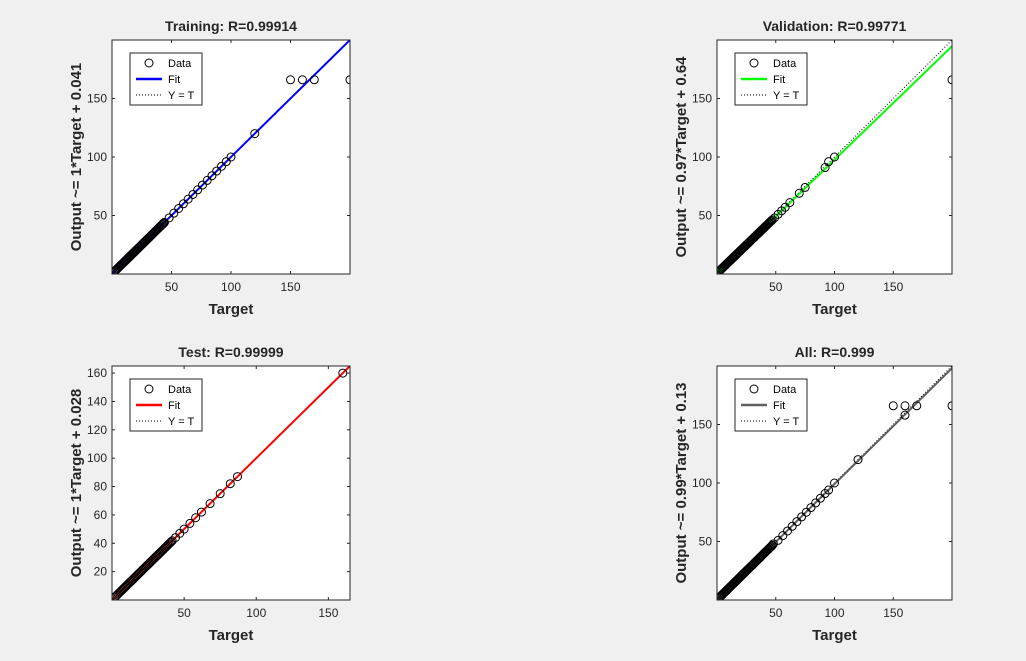 The image size is (1026, 661). I want to click on y-axis-label: Output ~= 1*Target + 0.028, so click(76, 483).